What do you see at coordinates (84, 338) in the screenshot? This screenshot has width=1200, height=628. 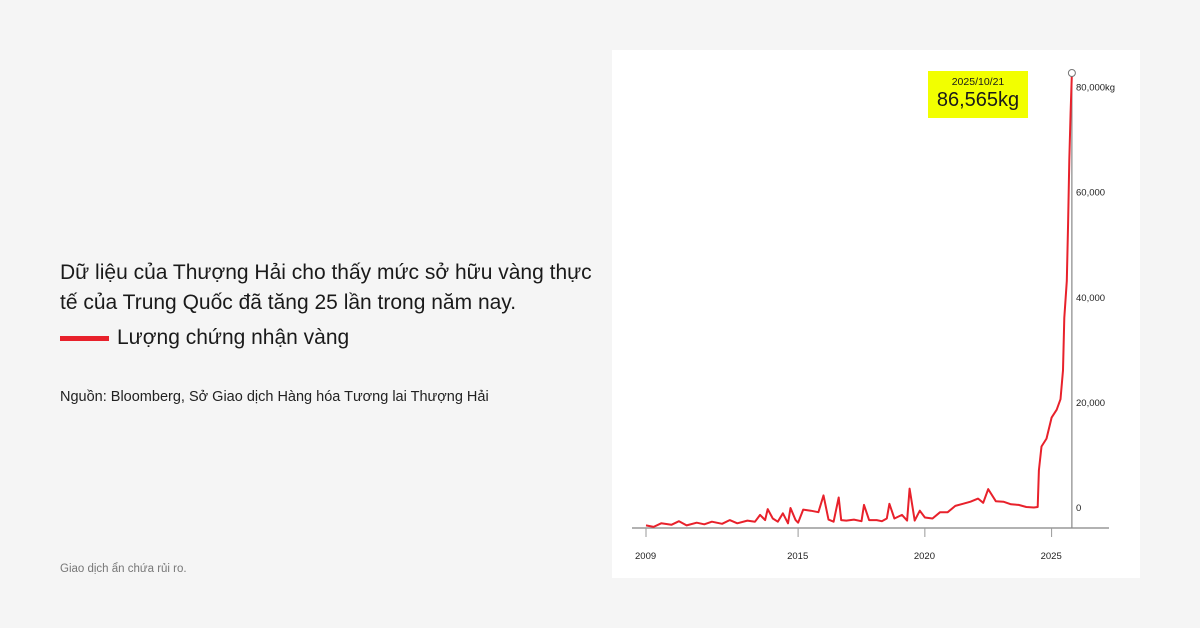 I see `legend-swatch` at bounding box center [84, 338].